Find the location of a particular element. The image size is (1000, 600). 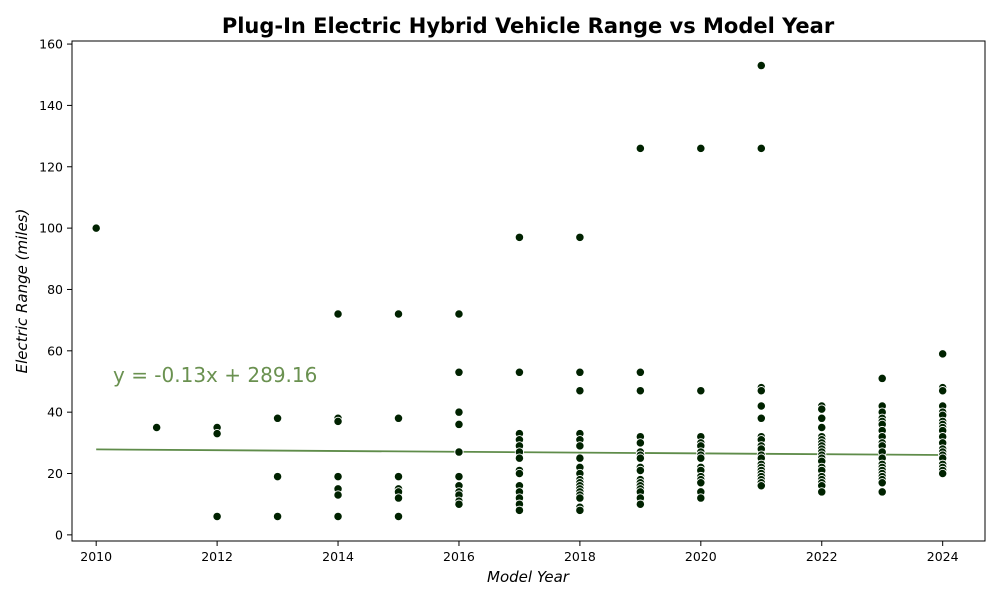

x-tick-label: 2010 is located at coordinates (96, 556).